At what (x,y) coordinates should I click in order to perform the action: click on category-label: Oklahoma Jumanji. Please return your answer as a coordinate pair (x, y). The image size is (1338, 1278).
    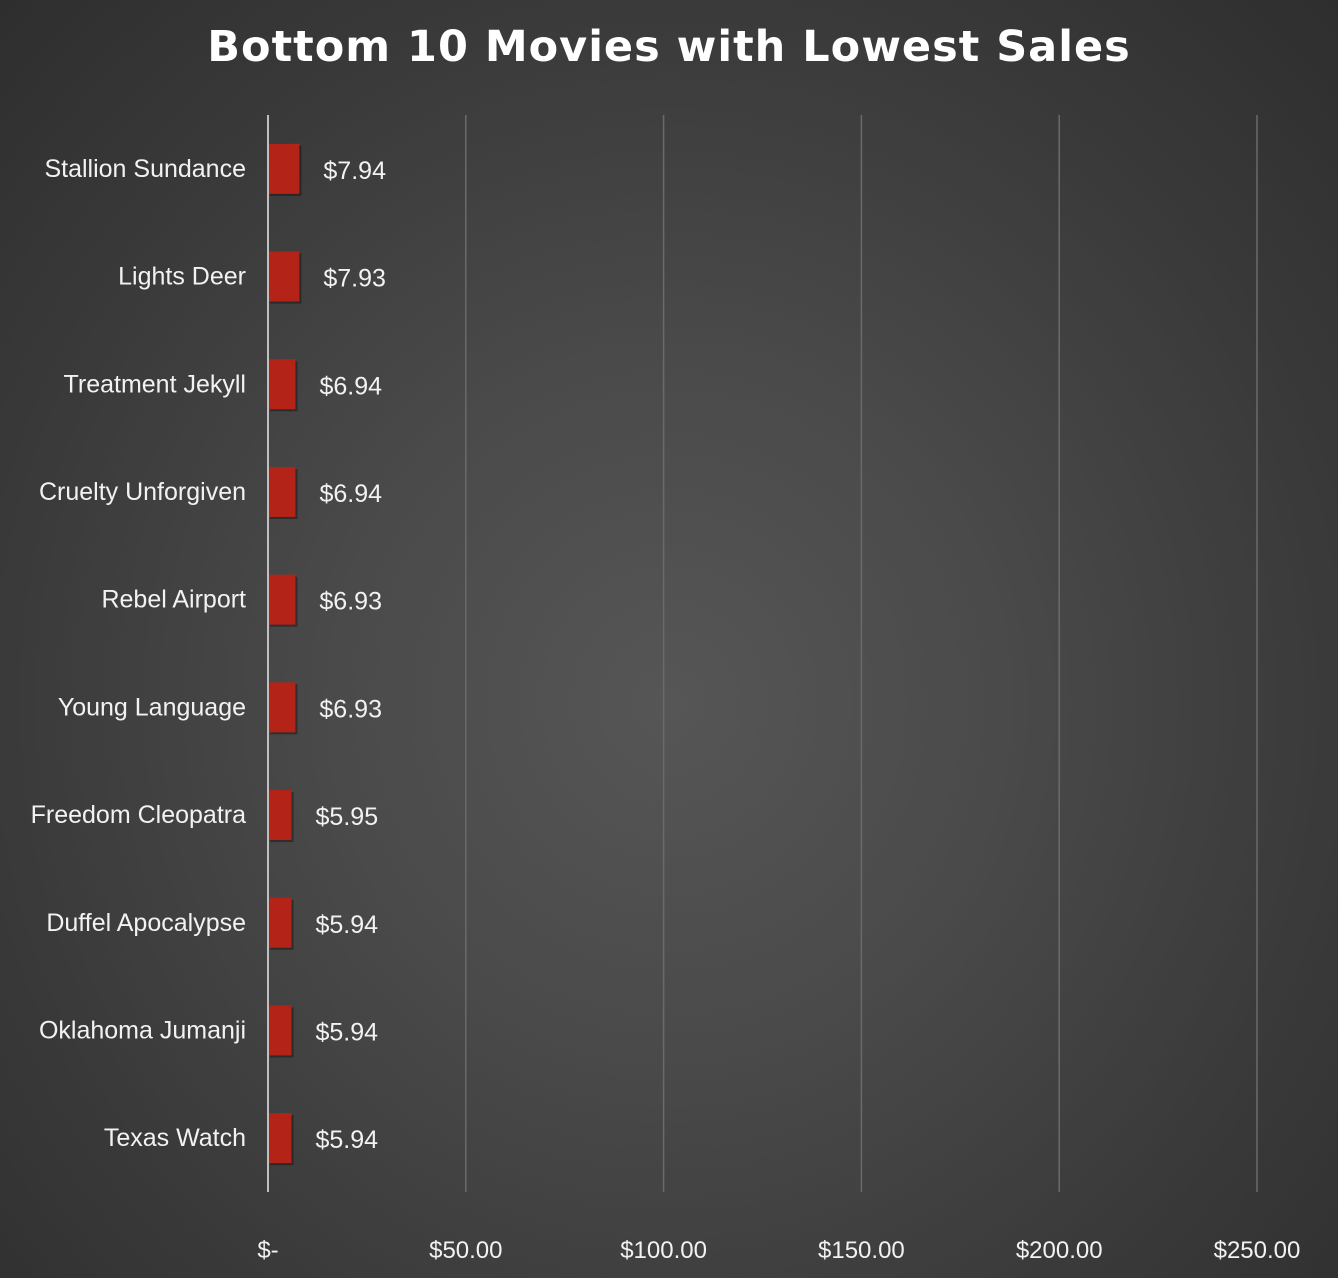
    Looking at the image, I should click on (142, 1030).